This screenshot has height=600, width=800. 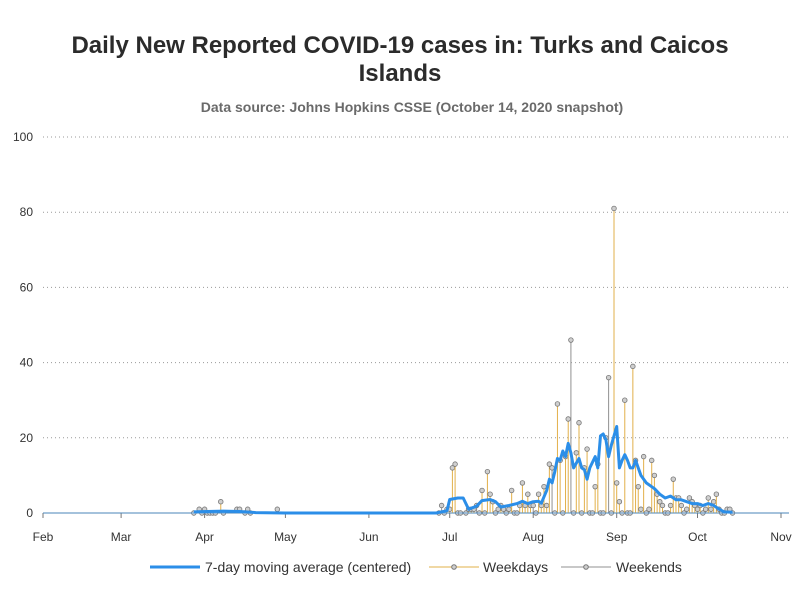 I want to click on chart-title-line-2: Islands, so click(x=400, y=73).